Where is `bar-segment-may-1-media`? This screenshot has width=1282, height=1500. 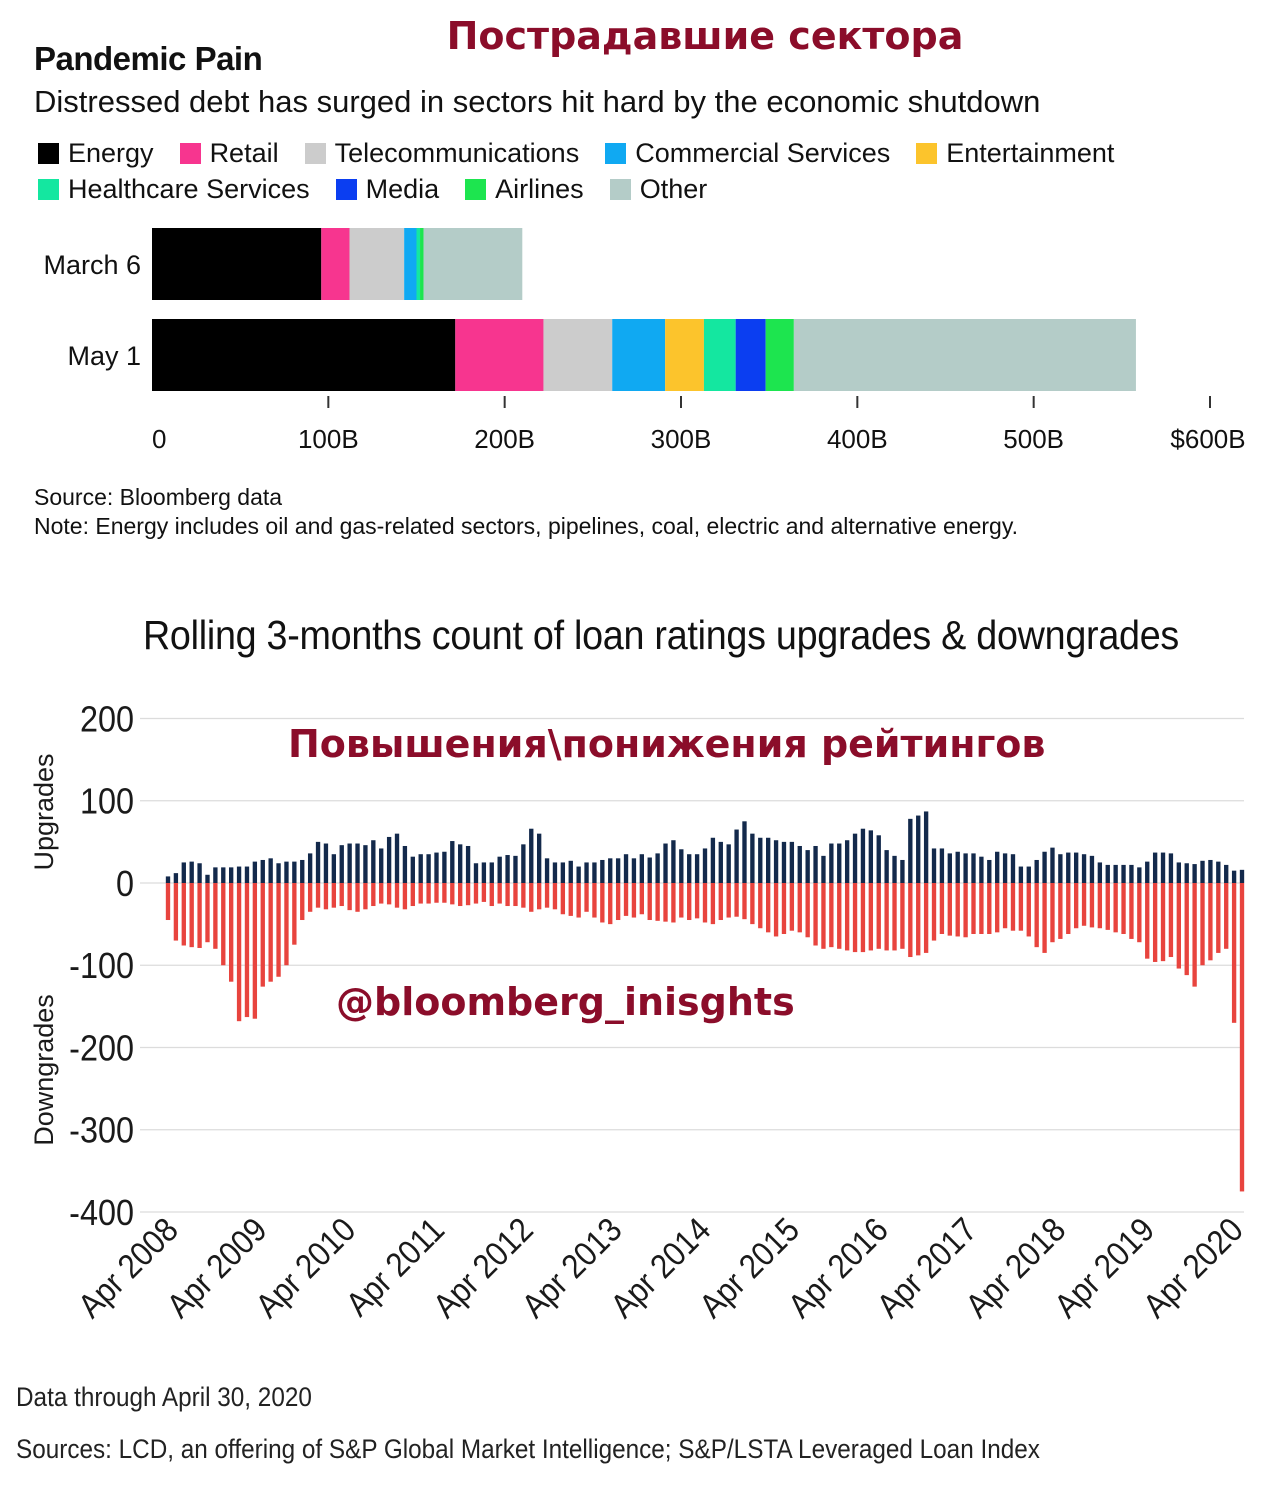 bar-segment-may-1-media is located at coordinates (750, 355).